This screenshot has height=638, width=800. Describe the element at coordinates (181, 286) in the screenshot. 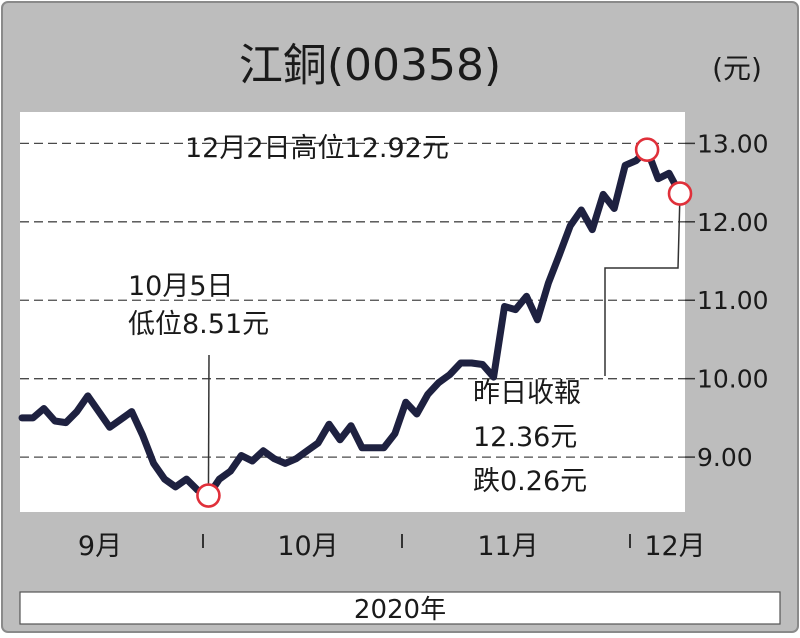

I see `low-annotation-date: 10月5日` at that location.